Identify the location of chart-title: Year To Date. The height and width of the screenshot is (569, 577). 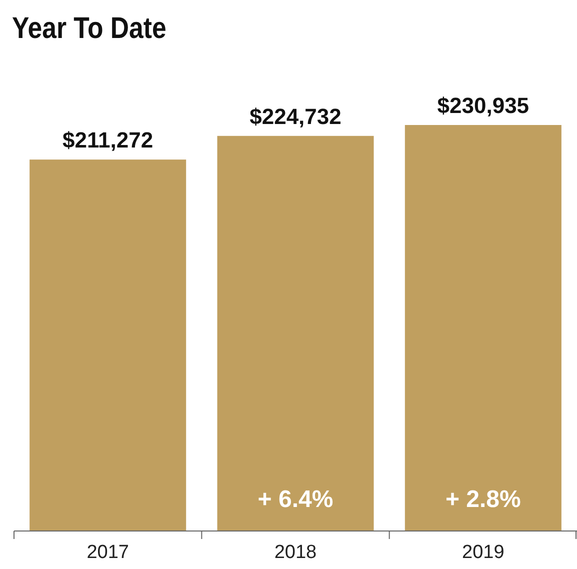
(89, 27).